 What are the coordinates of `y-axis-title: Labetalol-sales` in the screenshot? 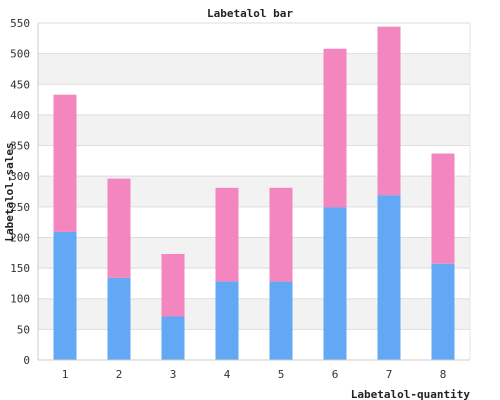 It's located at (9, 191).